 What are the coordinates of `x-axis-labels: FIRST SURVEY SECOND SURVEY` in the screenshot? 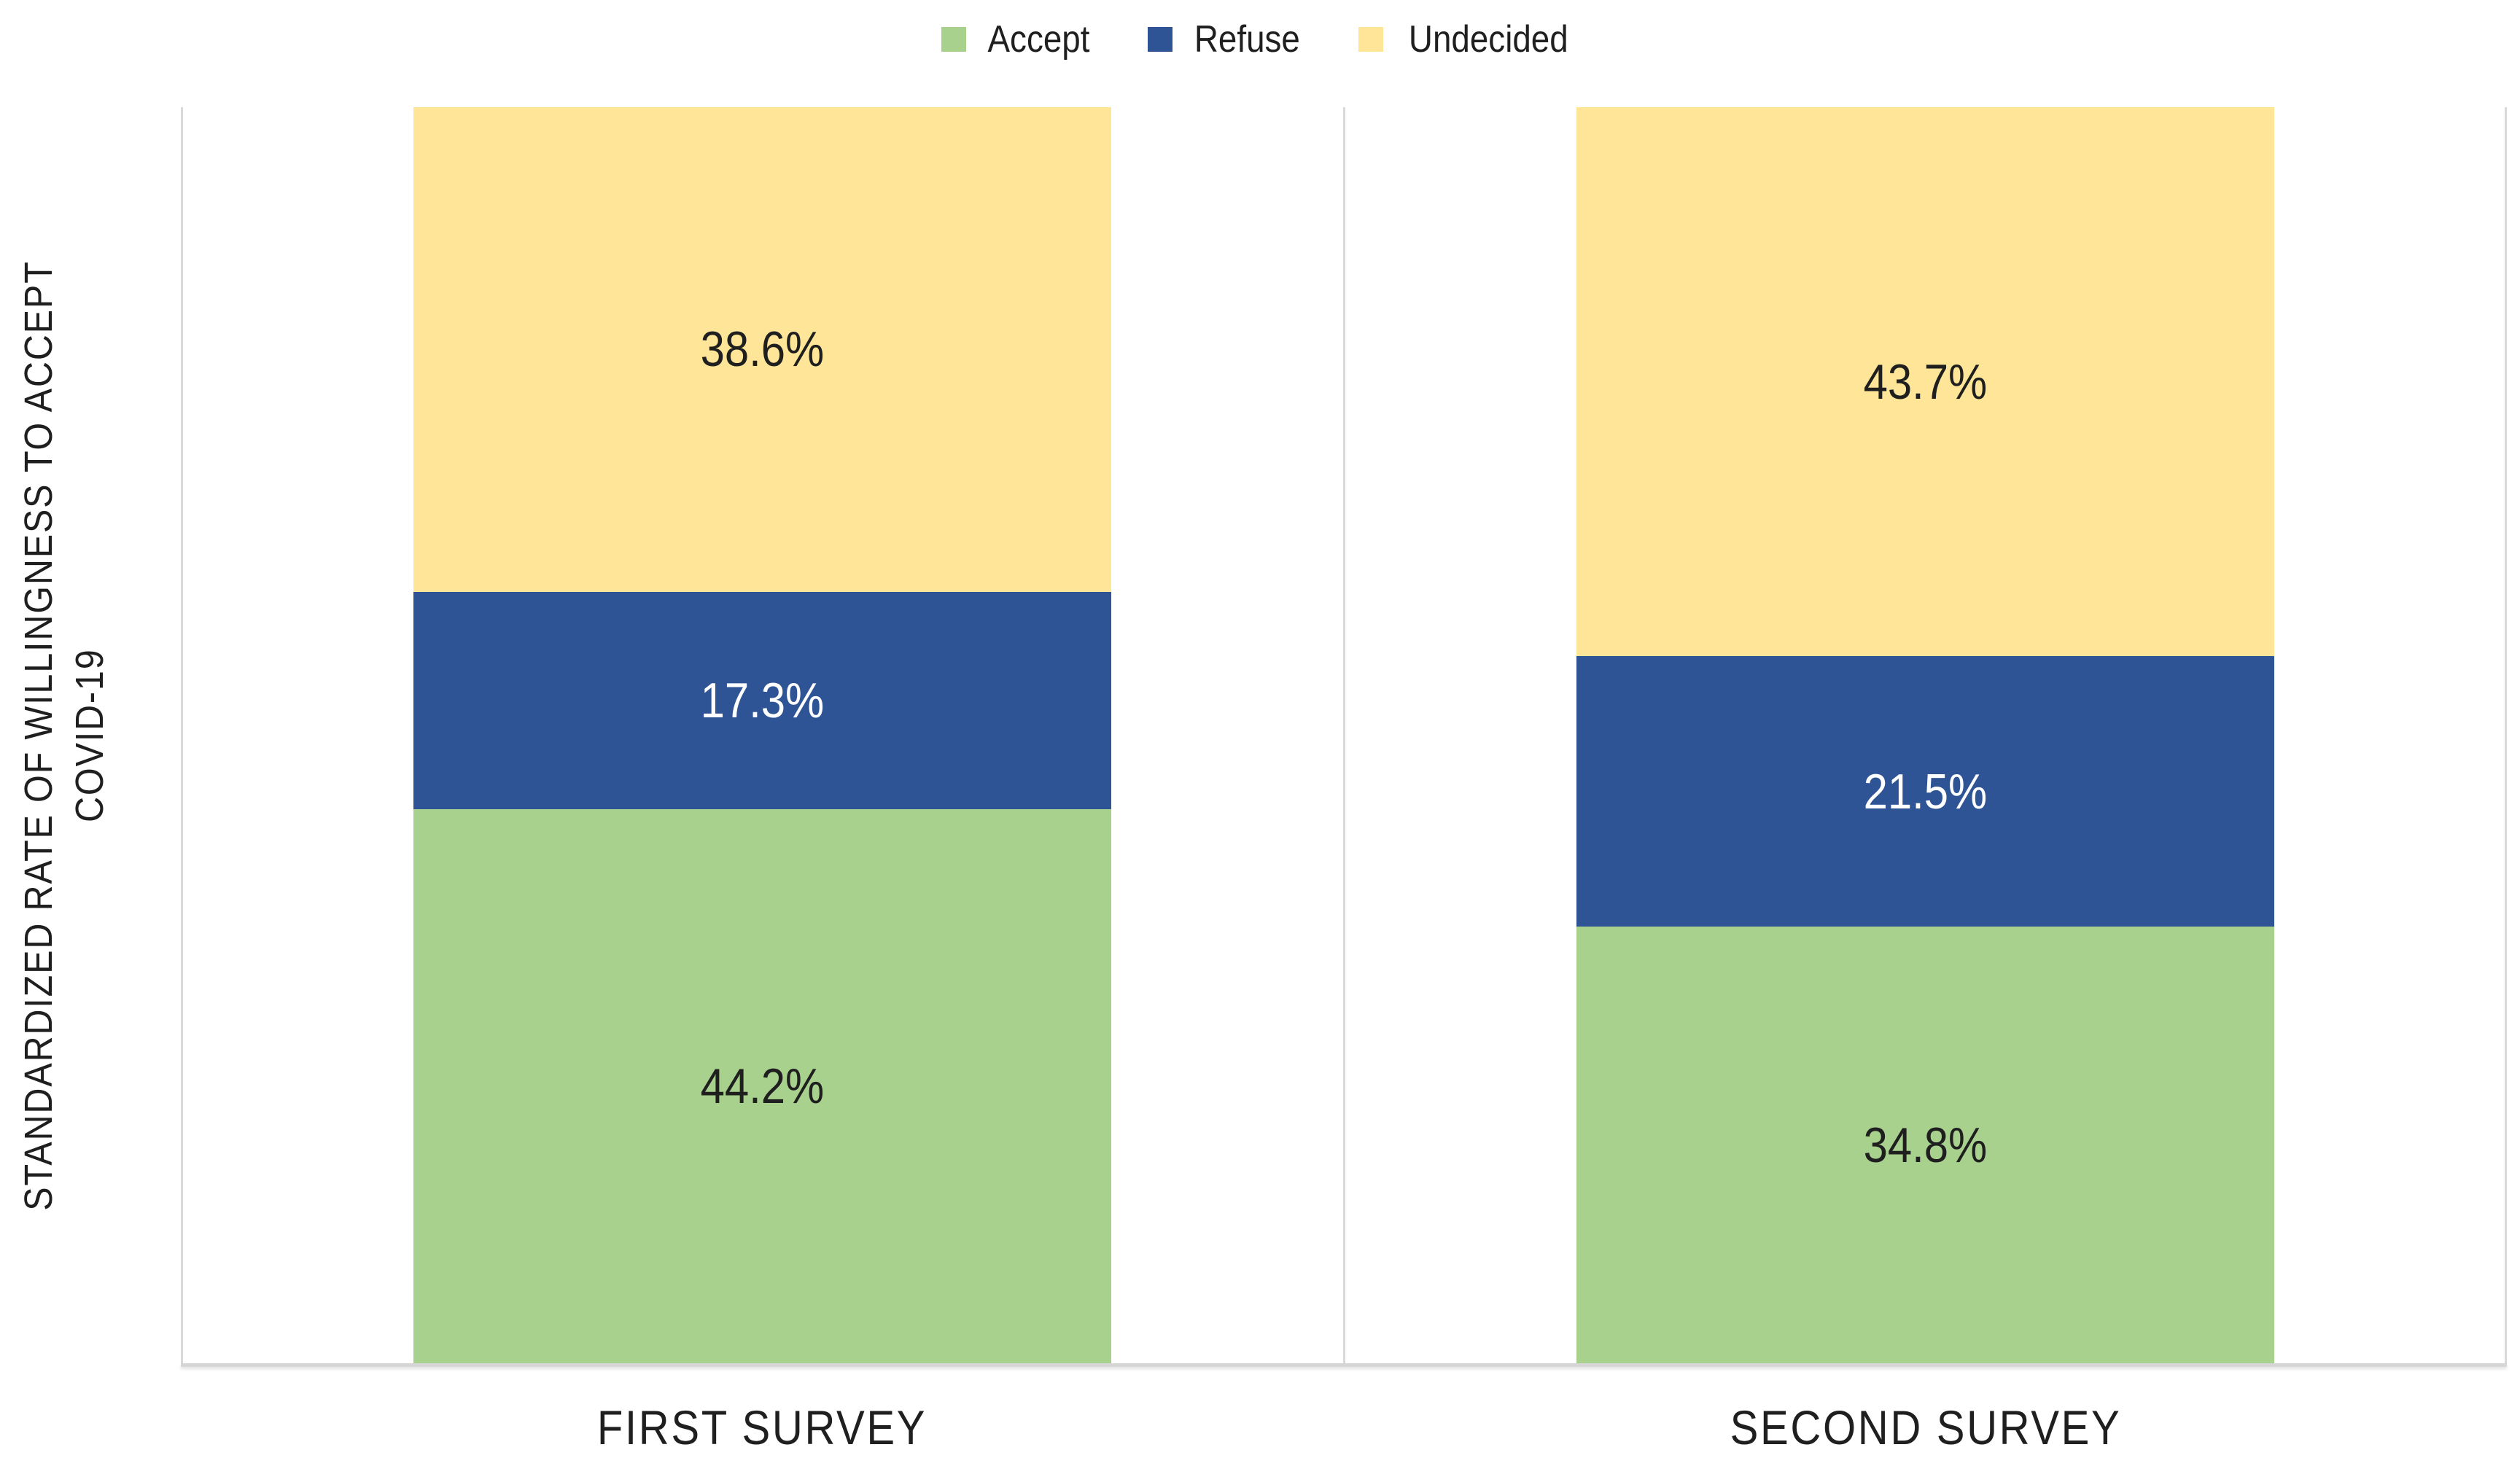 It's located at (1344, 1413).